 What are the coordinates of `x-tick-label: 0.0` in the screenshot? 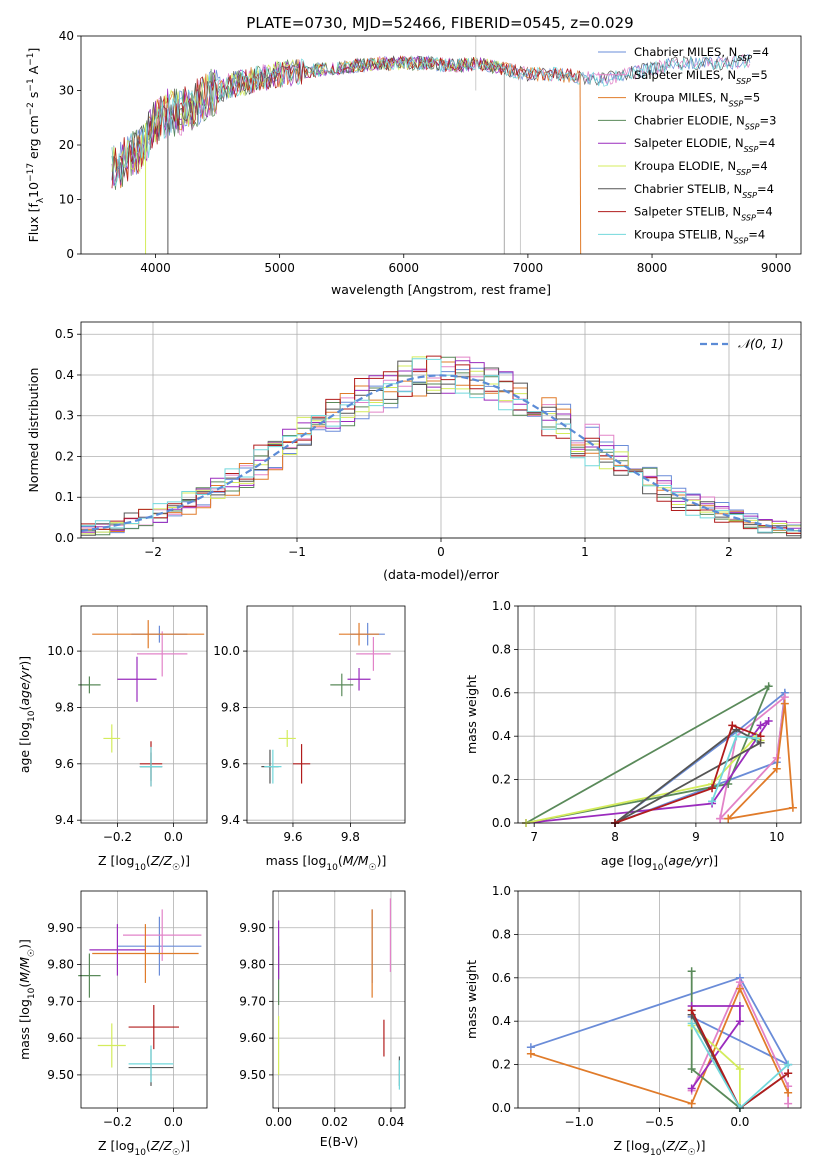 It's located at (173, 837).